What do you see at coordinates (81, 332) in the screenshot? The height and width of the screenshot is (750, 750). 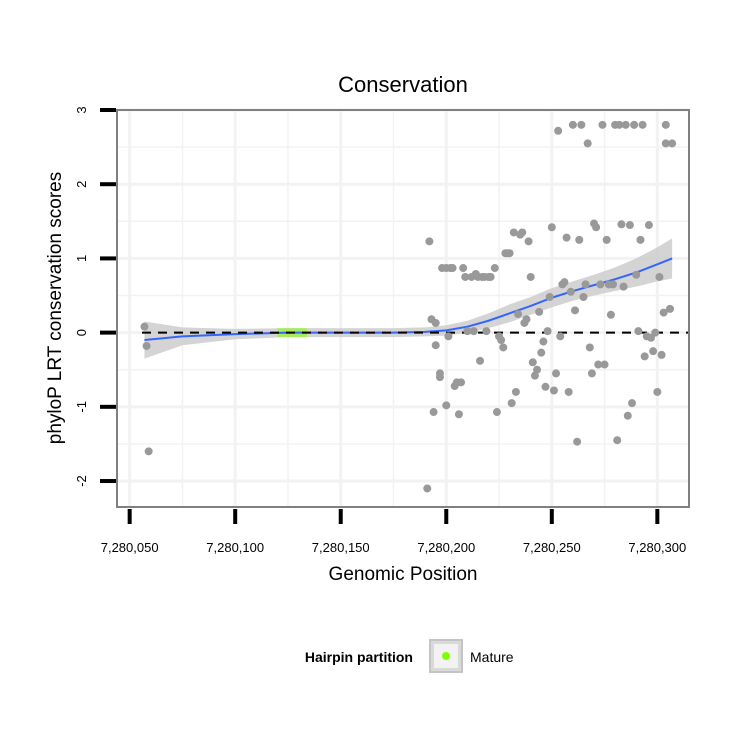 I see `y-tick-label: 0` at bounding box center [81, 332].